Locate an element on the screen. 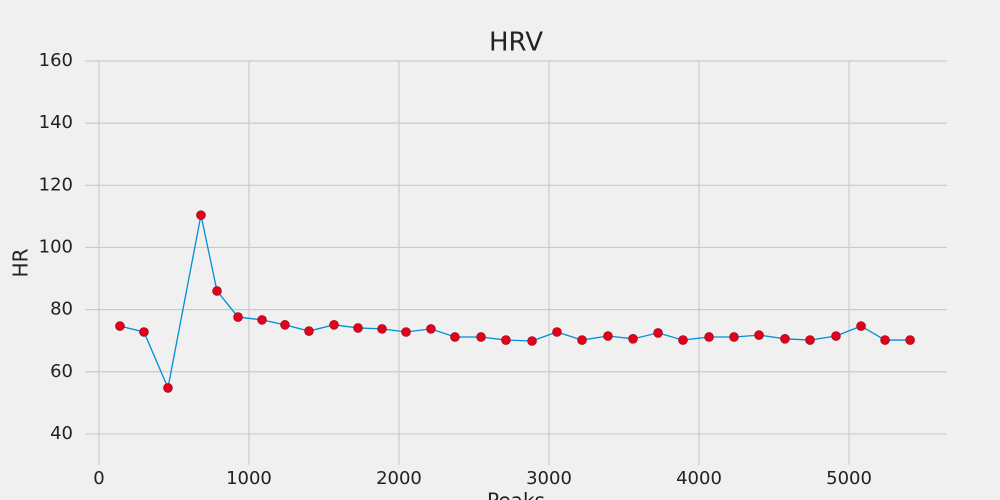  x-tick-label: 1000 is located at coordinates (249, 478).